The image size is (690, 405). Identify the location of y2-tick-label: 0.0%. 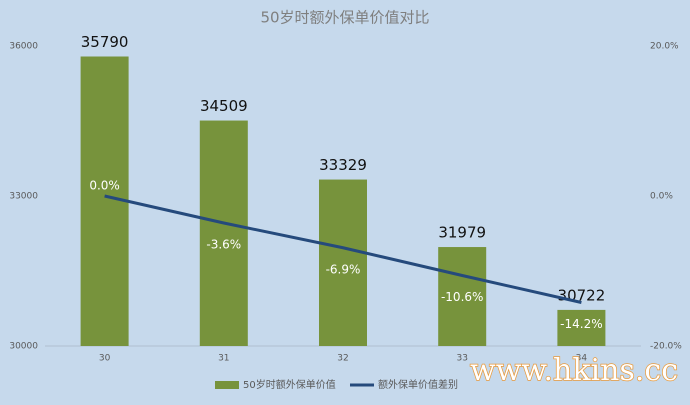
(661, 197).